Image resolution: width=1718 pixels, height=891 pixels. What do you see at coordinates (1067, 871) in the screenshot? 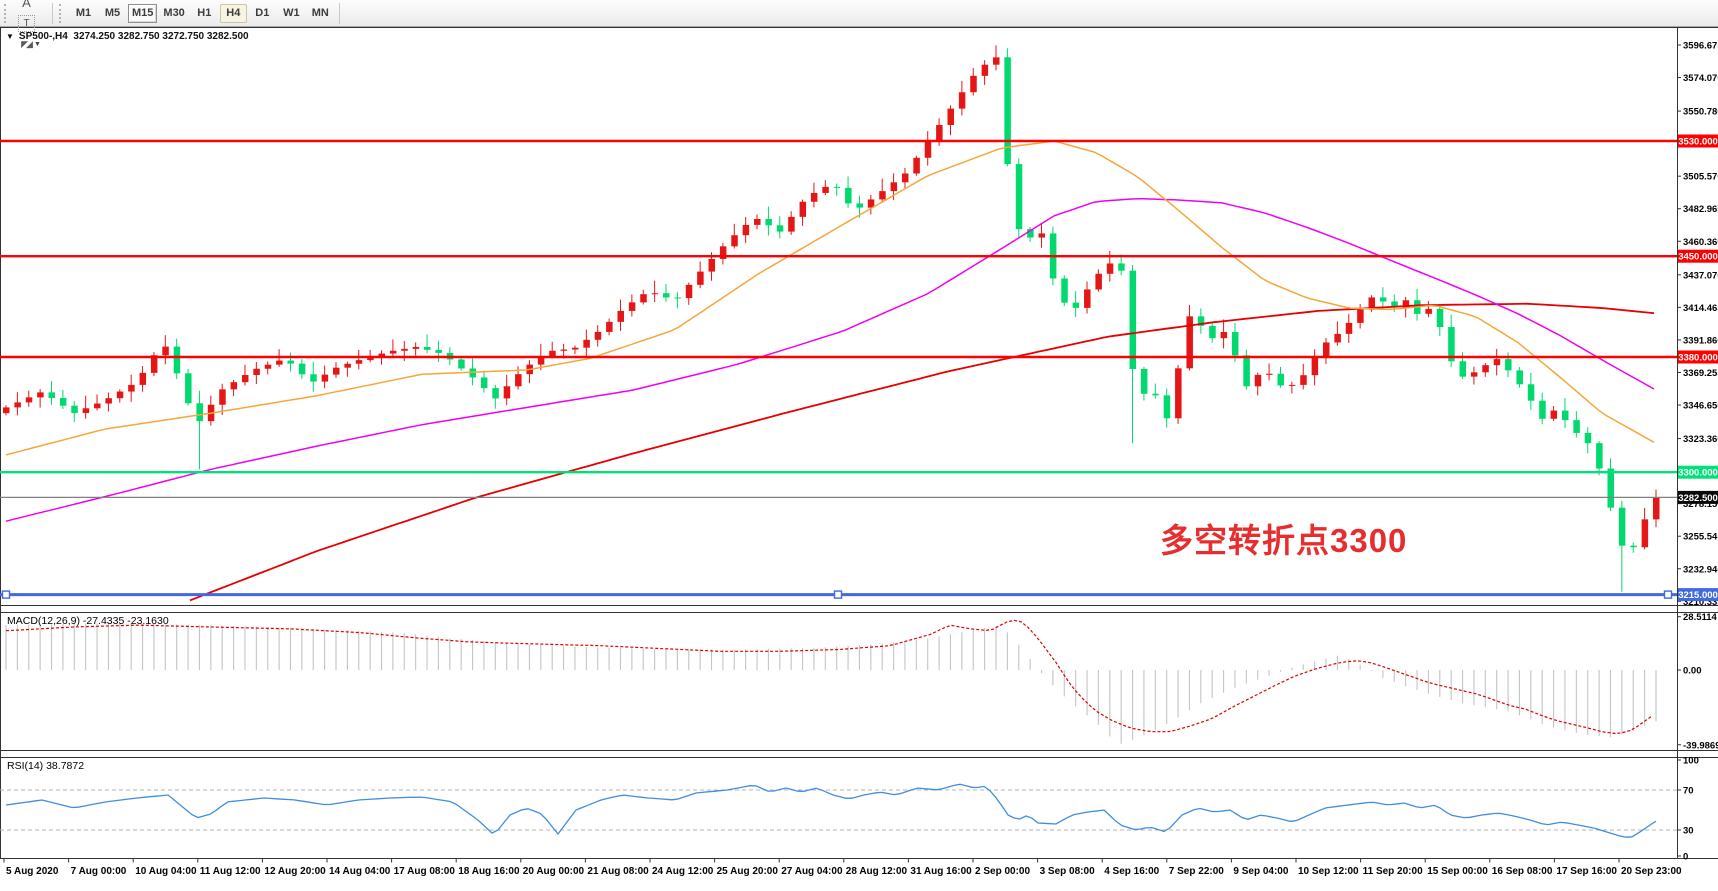
I see `svg-text: 3 Sep 08:00` at bounding box center [1067, 871].